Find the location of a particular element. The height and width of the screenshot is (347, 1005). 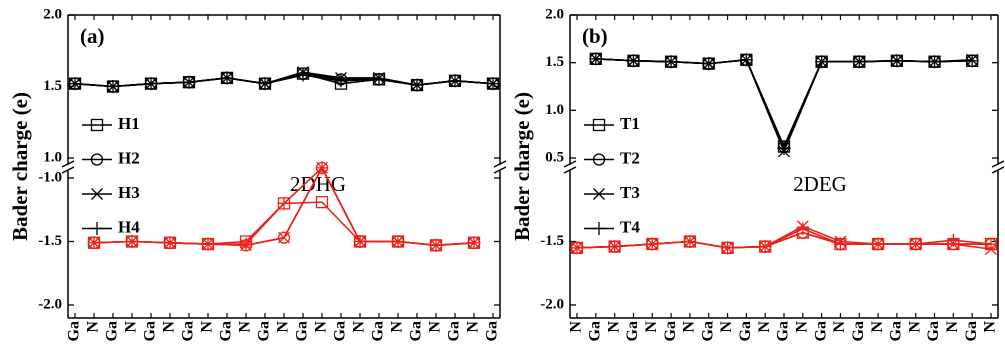

legend-label: T3 is located at coordinates (630, 192).